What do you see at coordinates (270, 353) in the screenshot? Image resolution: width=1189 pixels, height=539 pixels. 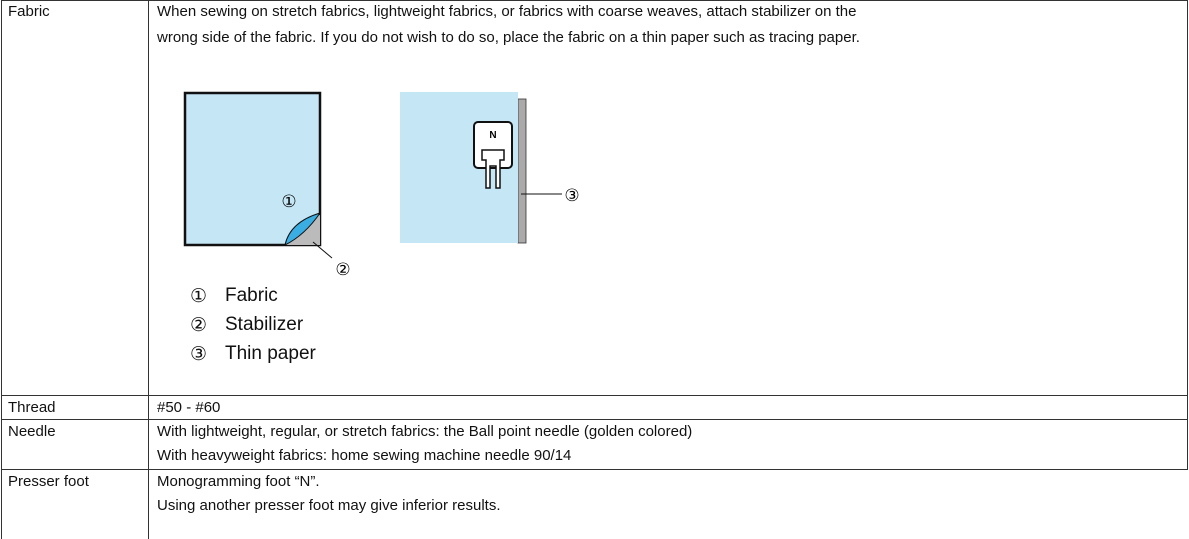 I see `legend-text: Thin paper` at bounding box center [270, 353].